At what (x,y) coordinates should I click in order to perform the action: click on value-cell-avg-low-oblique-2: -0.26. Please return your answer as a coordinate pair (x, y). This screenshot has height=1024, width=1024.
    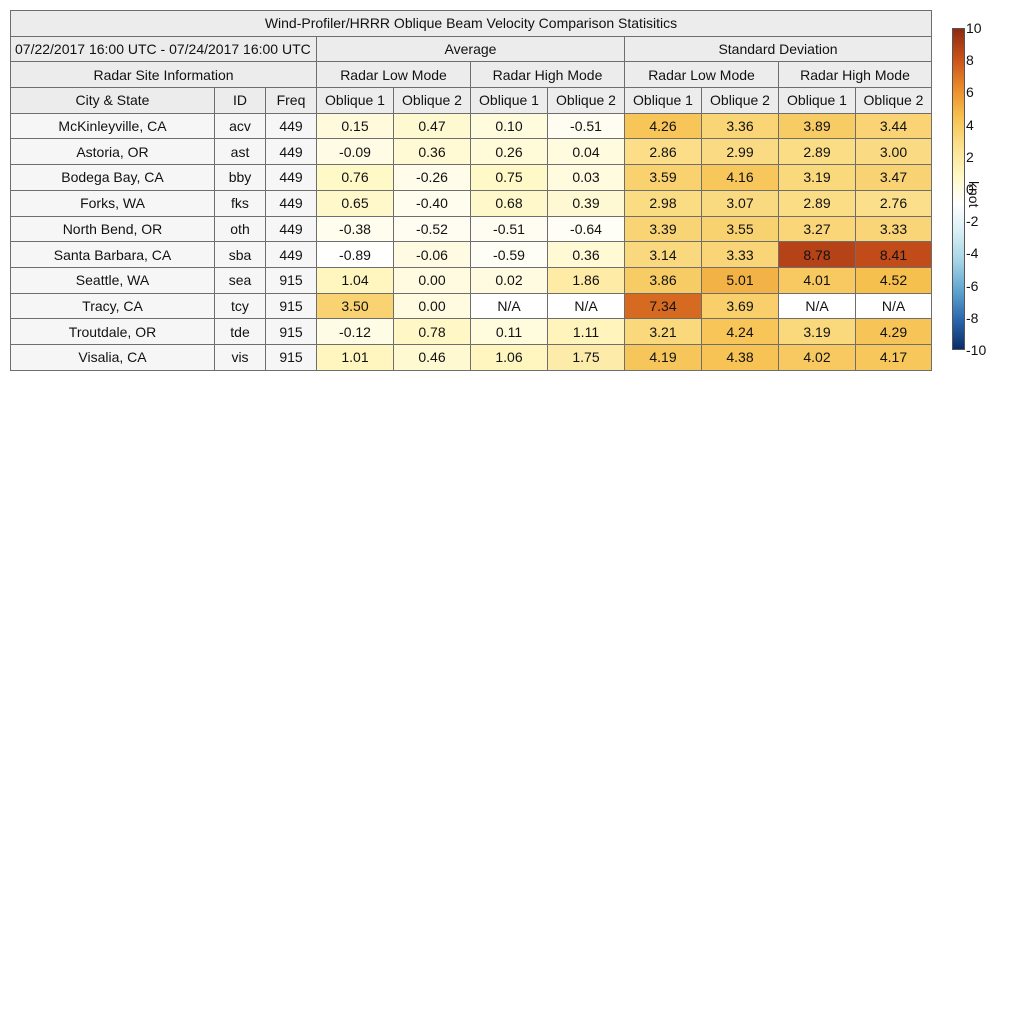
    Looking at the image, I should click on (432, 177).